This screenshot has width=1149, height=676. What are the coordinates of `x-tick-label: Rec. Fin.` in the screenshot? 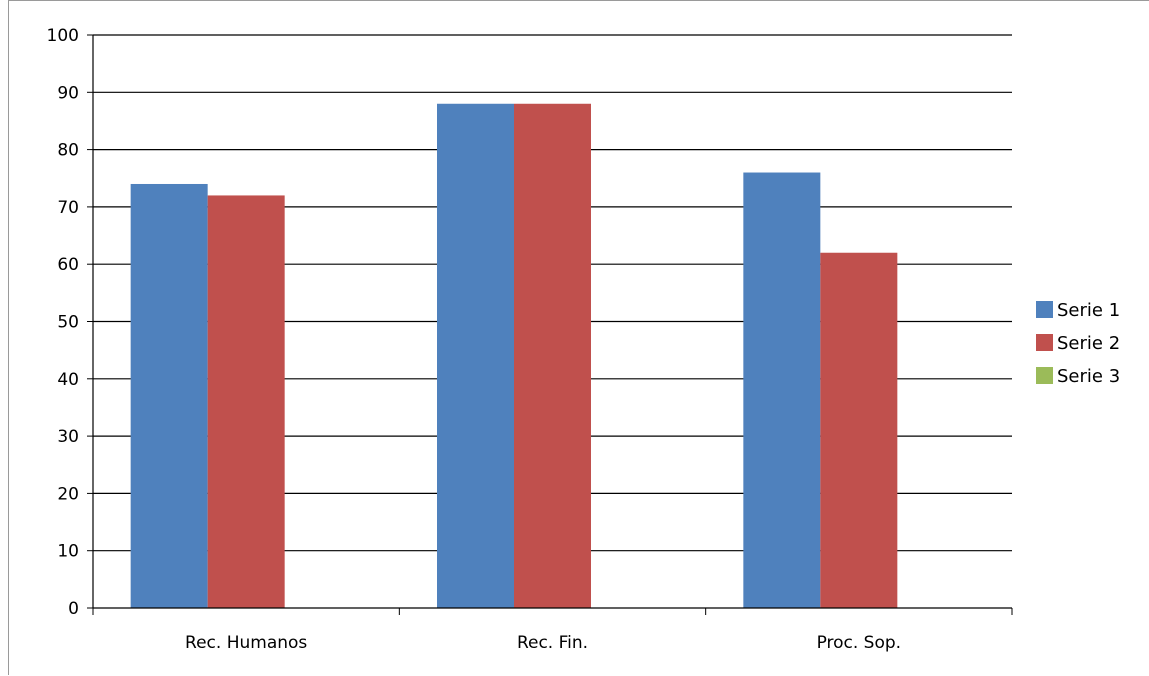 It's located at (552, 643).